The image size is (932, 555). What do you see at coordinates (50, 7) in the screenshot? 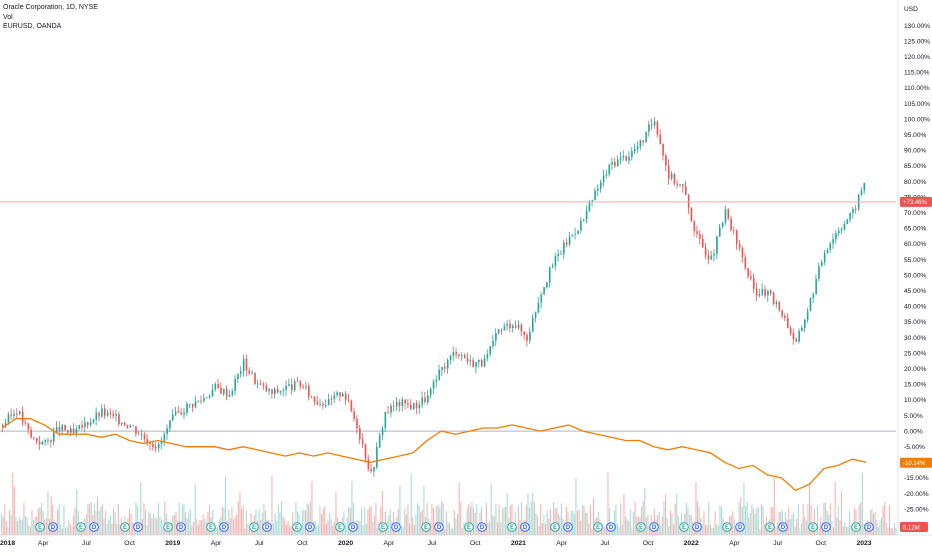
I see `legend-main-symbol: Oracle Corporation, 1D, NYSE` at bounding box center [50, 7].